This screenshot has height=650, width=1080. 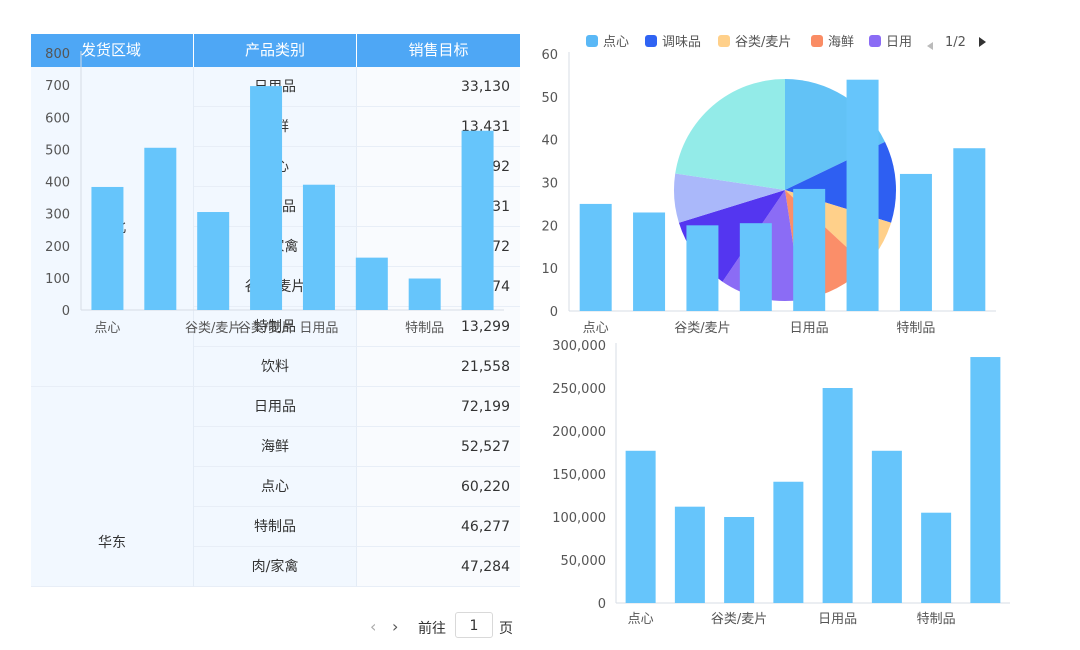 What do you see at coordinates (549, 184) in the screenshot?
I see `y-tick-label: 30` at bounding box center [549, 184].